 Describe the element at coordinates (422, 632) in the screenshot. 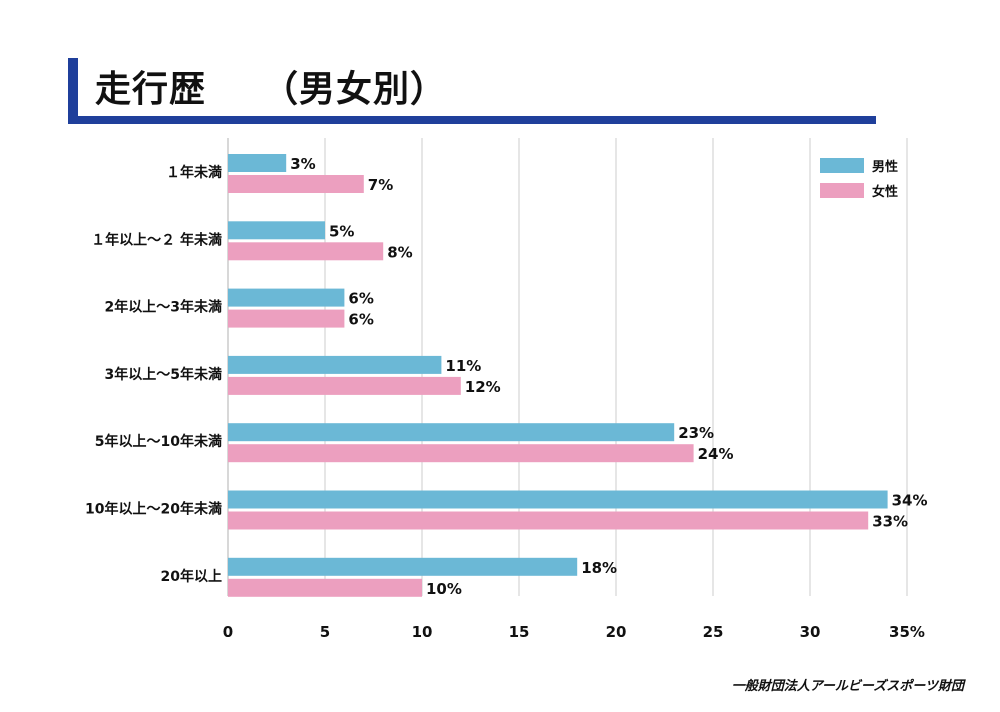

I see `x-tick-label: 10` at that location.